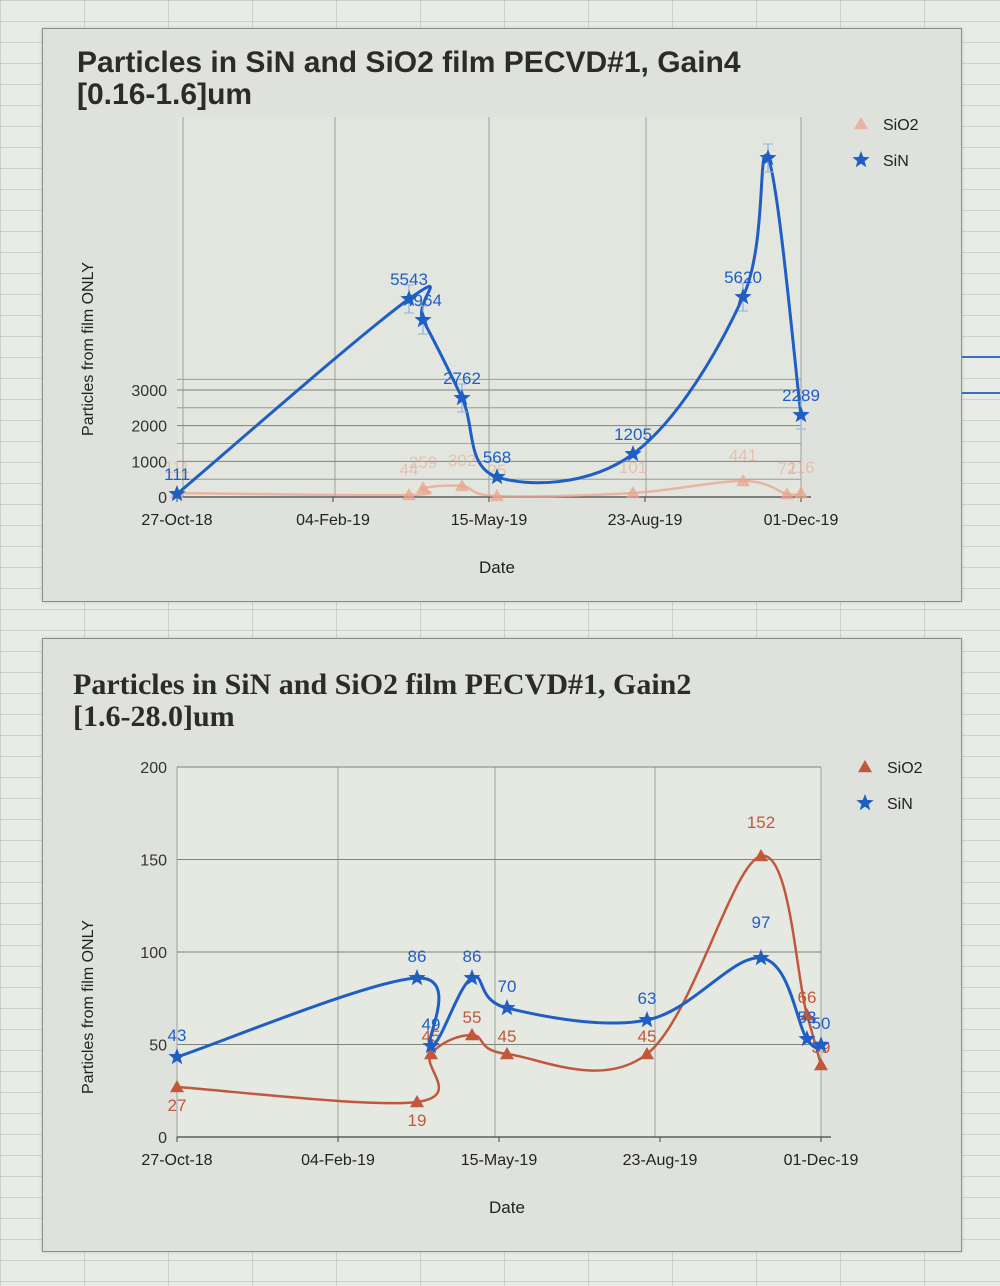  Describe the element at coordinates (177, 1035) in the screenshot. I see `data-label: 43` at that location.